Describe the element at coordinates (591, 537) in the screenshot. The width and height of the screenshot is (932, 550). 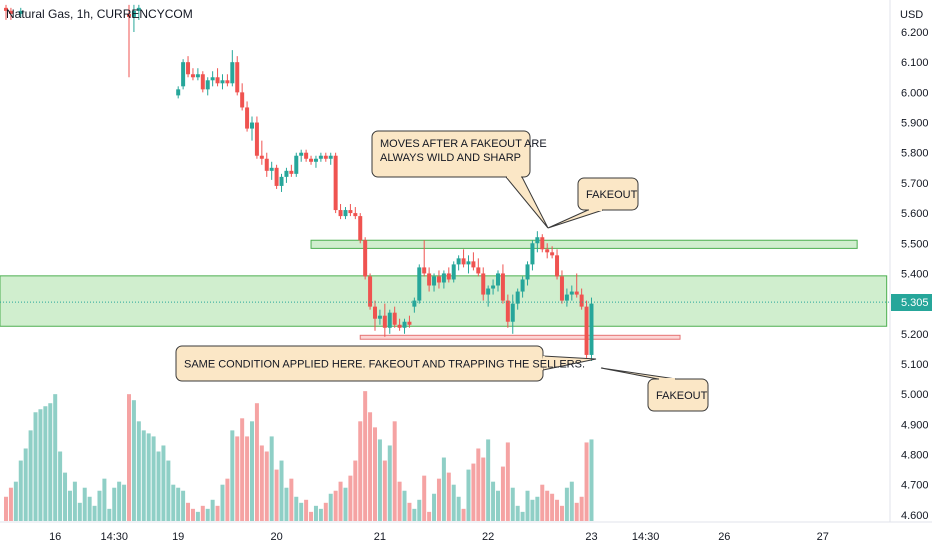
I see `time-tick-label: 23` at that location.